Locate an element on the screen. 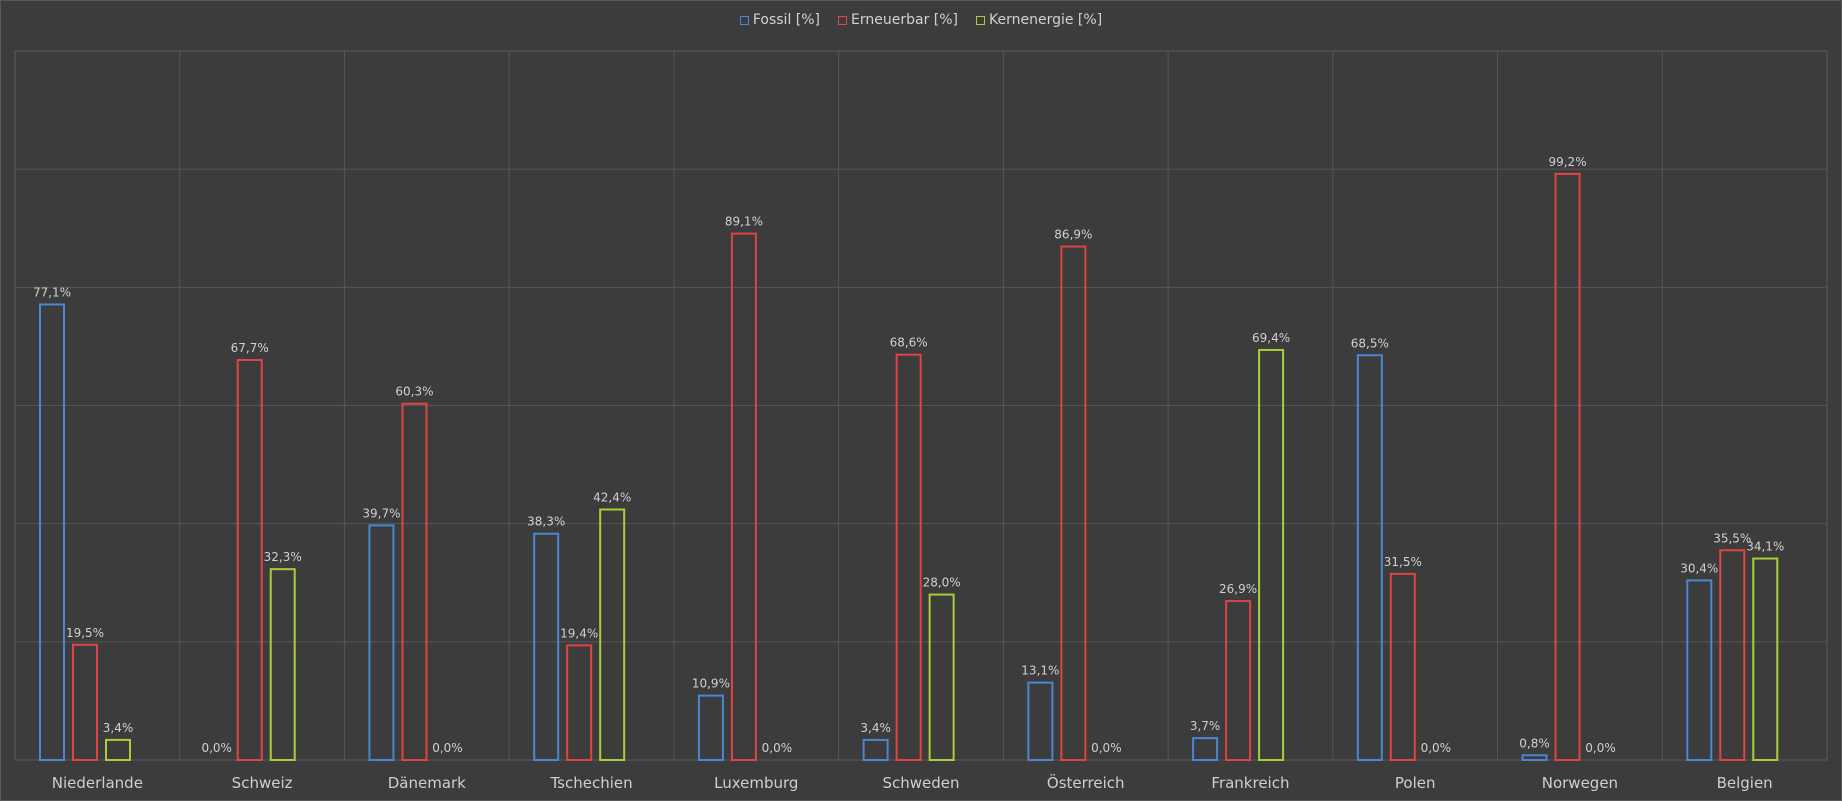  data-label: 68,6% is located at coordinates (909, 343).